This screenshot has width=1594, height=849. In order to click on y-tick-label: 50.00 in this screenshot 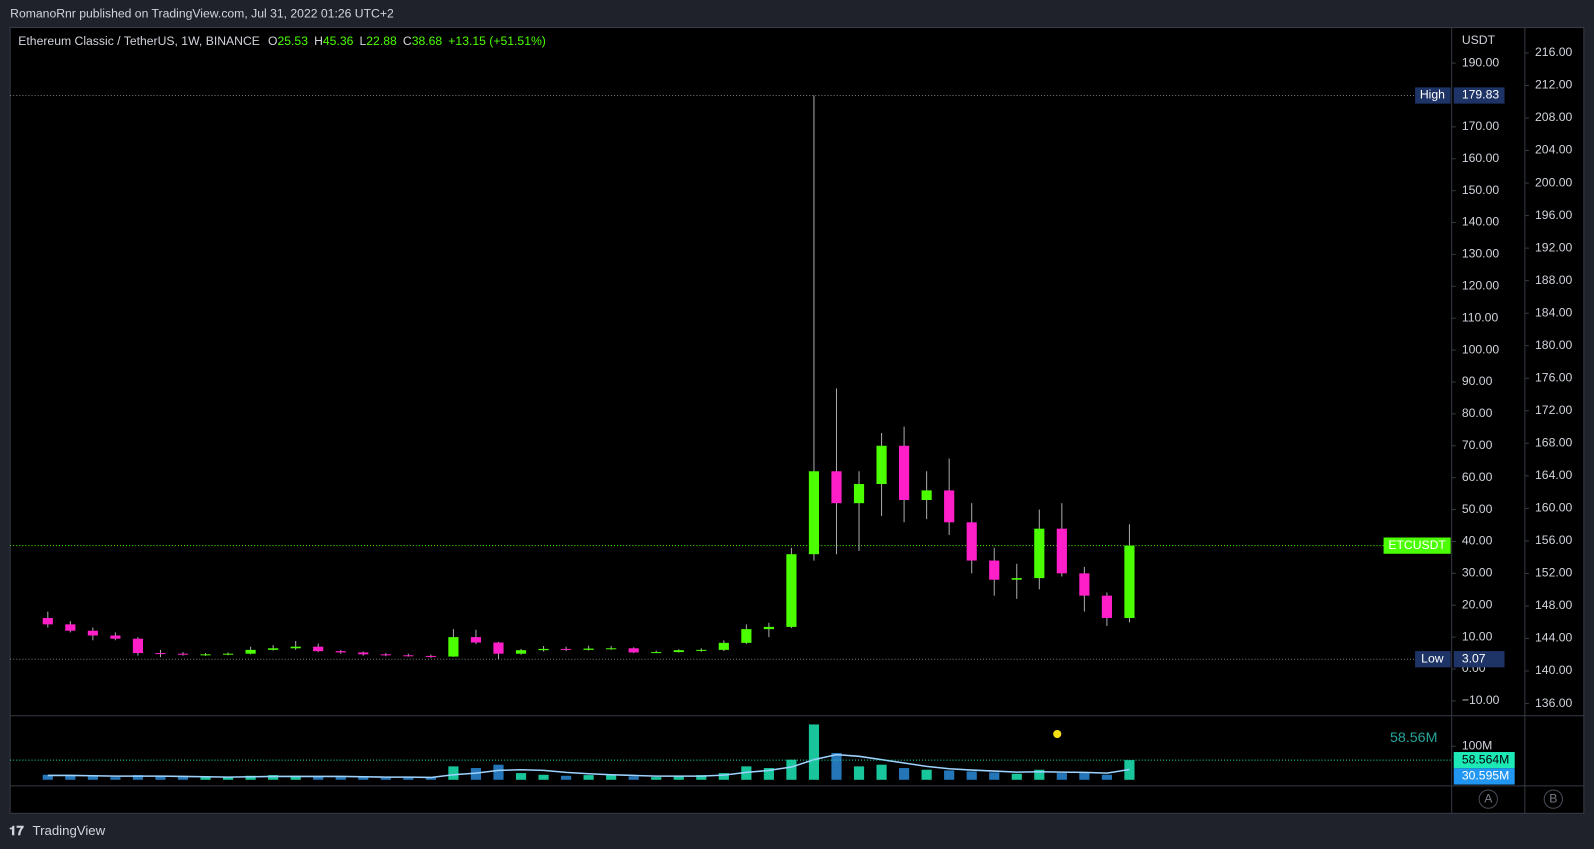, I will do `click(1477, 509)`.